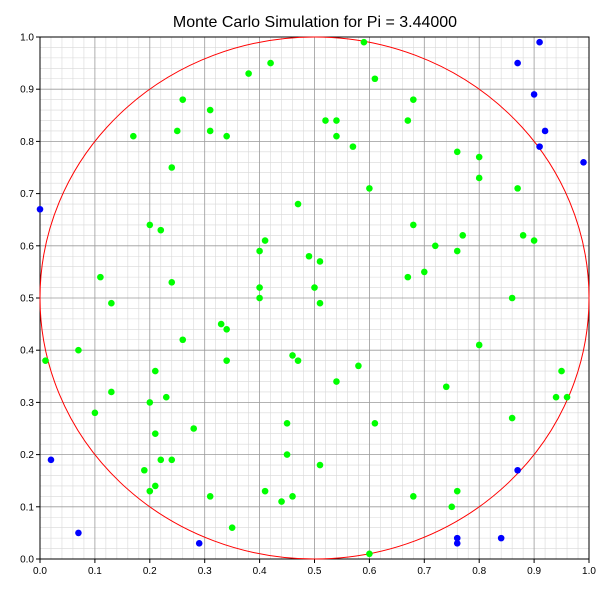 This screenshot has height=600, width=600. Describe the element at coordinates (424, 571) in the screenshot. I see `x-tick-label: 0.7` at that location.